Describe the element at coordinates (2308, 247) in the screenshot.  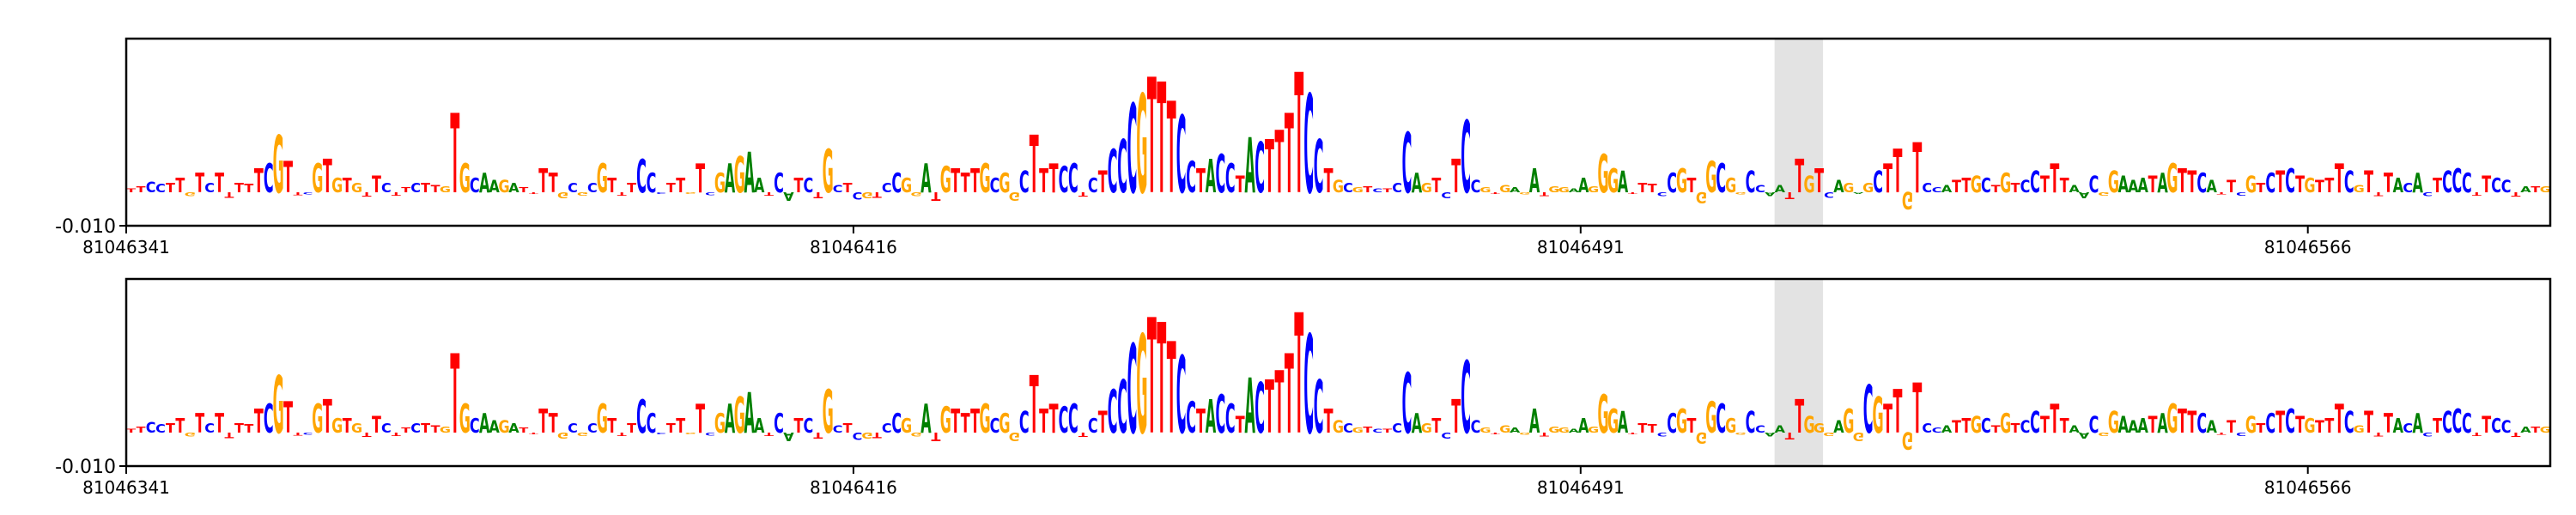
I see `x-tick-label: 81046566` at that location.